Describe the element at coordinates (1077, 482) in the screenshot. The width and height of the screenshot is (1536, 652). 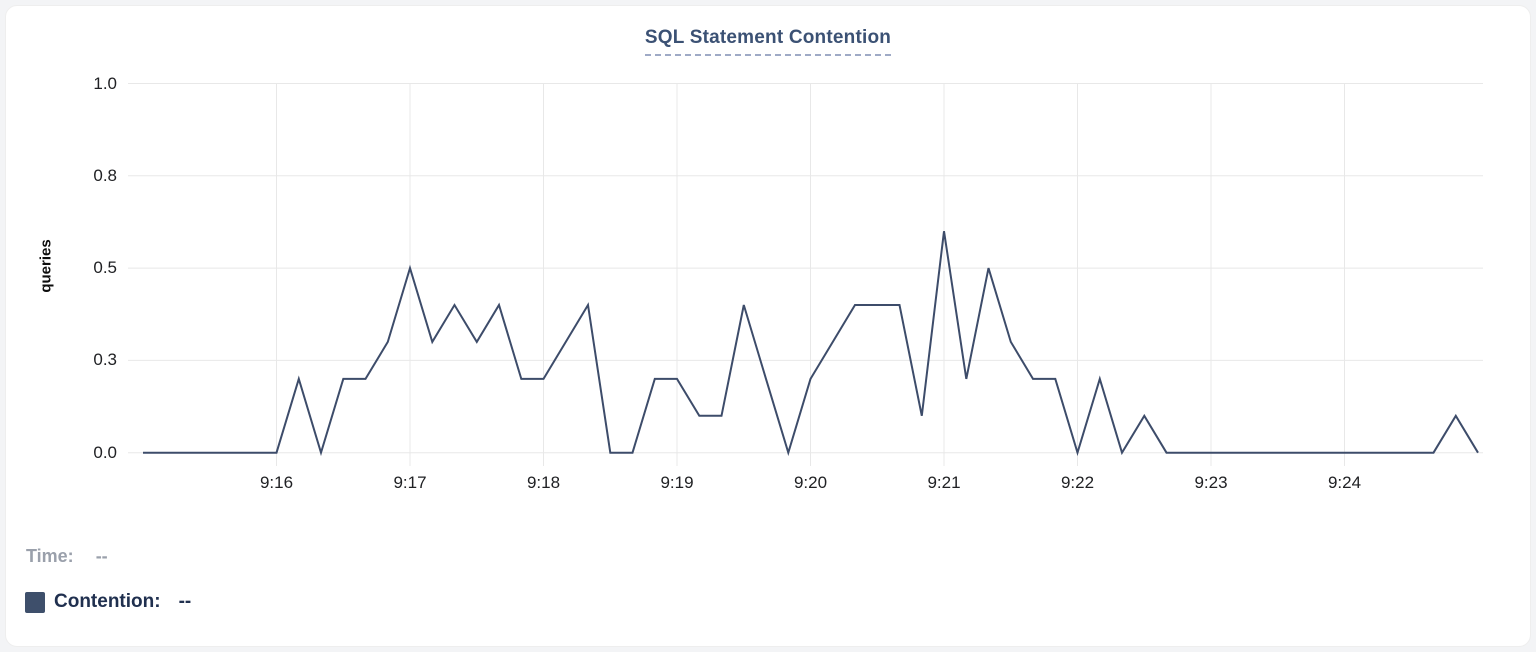
I see `x-tick-label: 9:22` at that location.